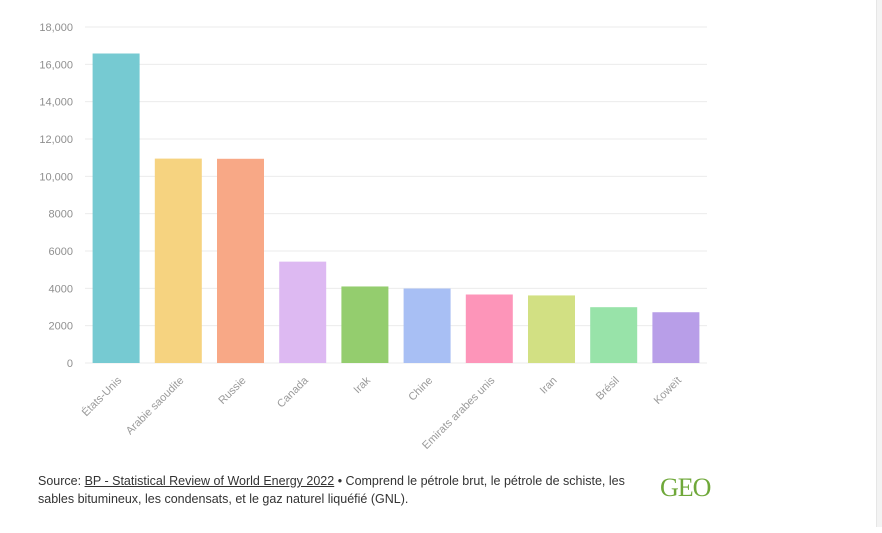 This screenshot has height=533, width=882. What do you see at coordinates (420, 389) in the screenshot?
I see `x-tick-label: Chine` at bounding box center [420, 389].